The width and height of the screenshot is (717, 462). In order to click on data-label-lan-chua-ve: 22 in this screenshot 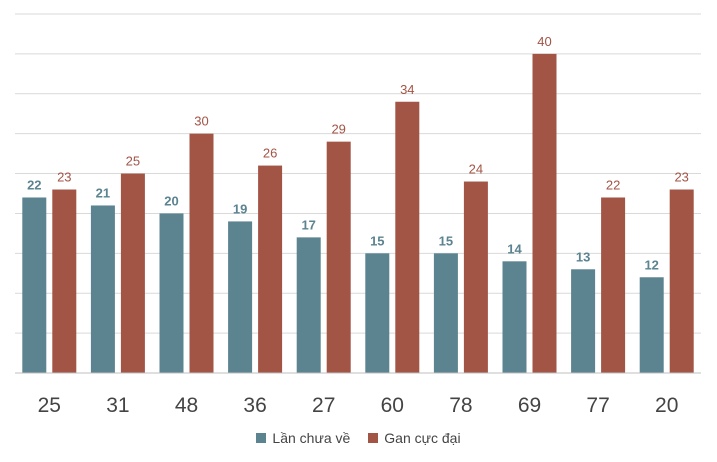, I will do `click(34, 184)`.